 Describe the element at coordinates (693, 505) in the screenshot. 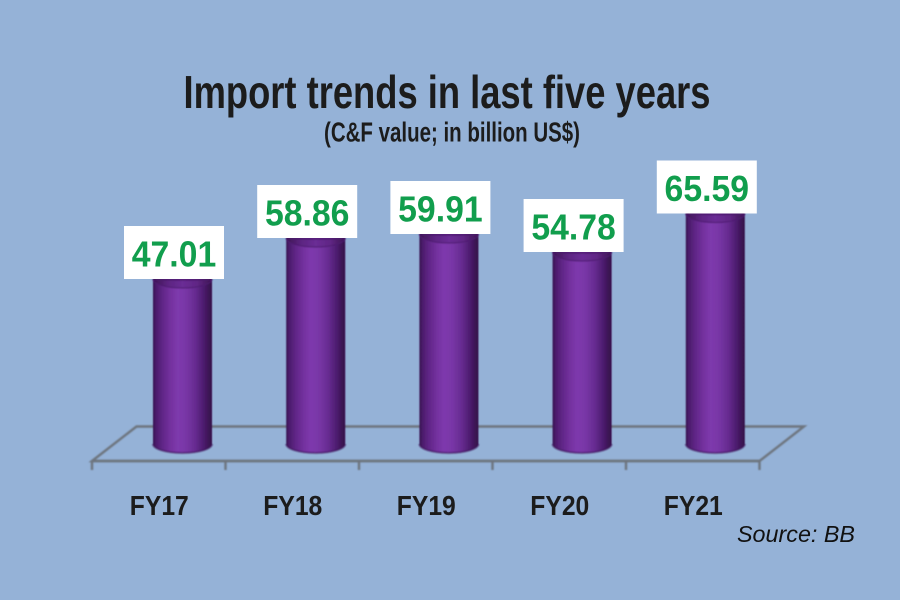

I see `svg-text: FY21` at that location.